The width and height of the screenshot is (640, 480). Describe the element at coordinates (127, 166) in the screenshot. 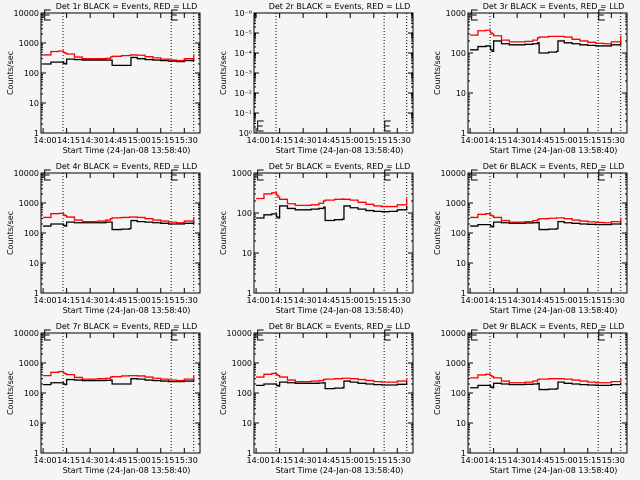

I see `plot-title: Det 4r BLACK = Events, RED = LLD` at that location.